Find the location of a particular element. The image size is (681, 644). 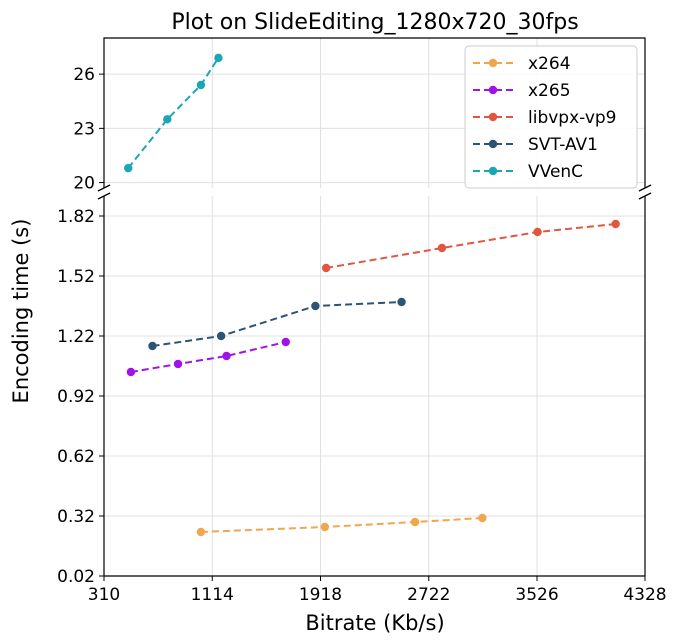

legend-entry: SVT-AV1 is located at coordinates (535, 145).